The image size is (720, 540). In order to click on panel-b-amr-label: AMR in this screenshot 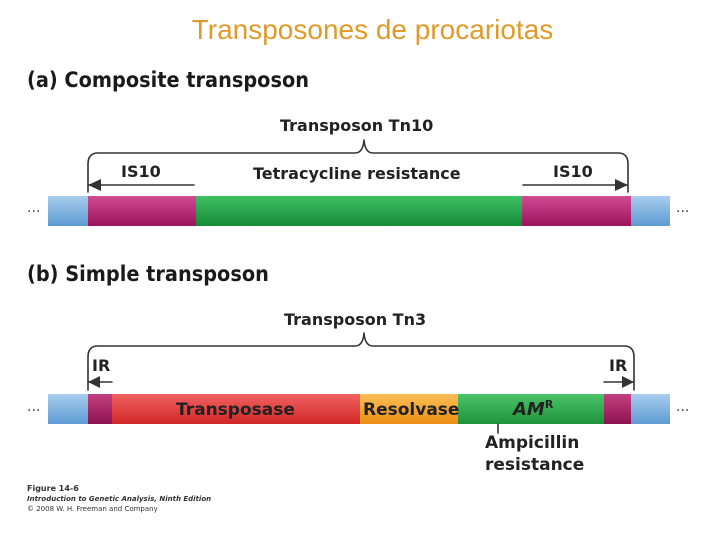, I will do `click(533, 409)`.